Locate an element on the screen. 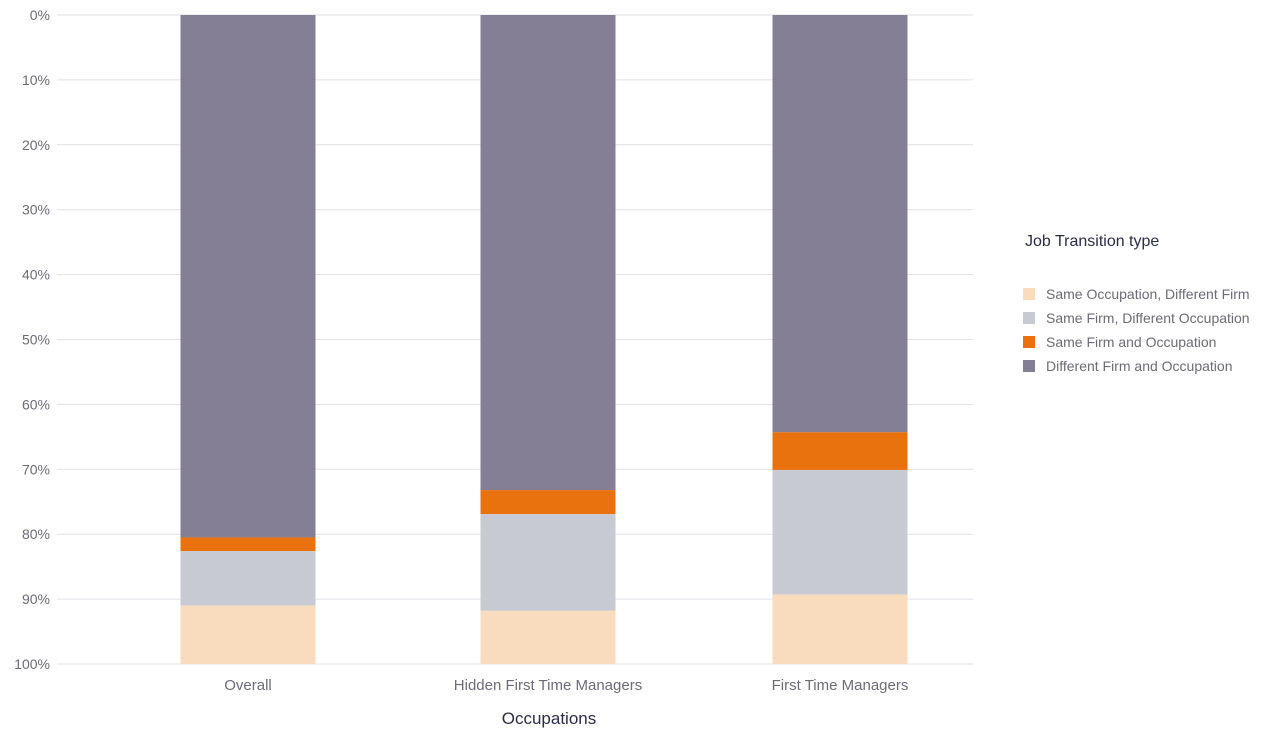  x-axis-title: Occupations is located at coordinates (549, 718).